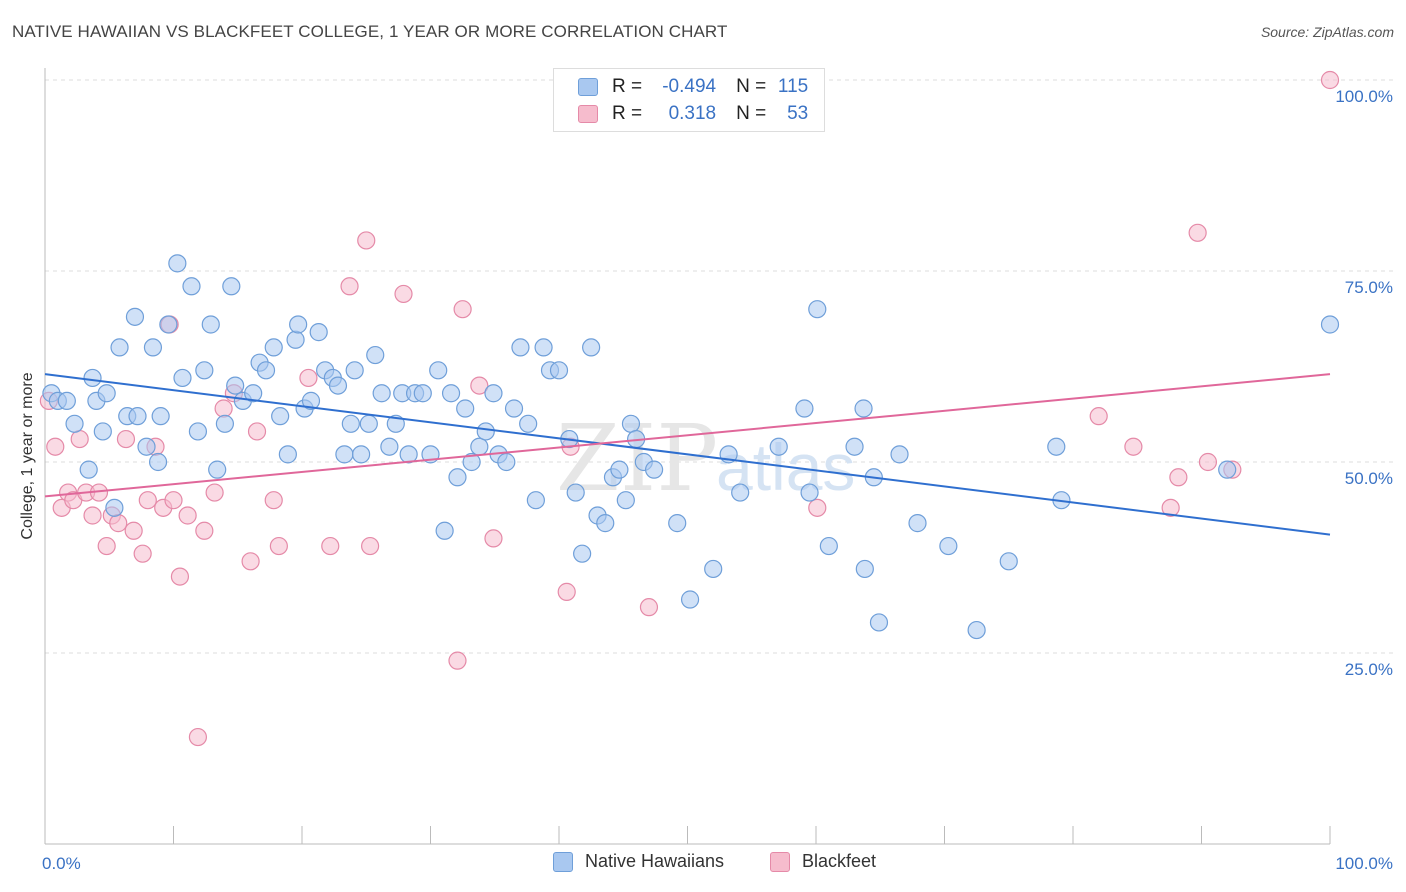 The width and height of the screenshot is (1406, 892). Describe the element at coordinates (1327, 32) in the screenshot. I see `chart-source: Source: ZipAtlas.com` at that location.